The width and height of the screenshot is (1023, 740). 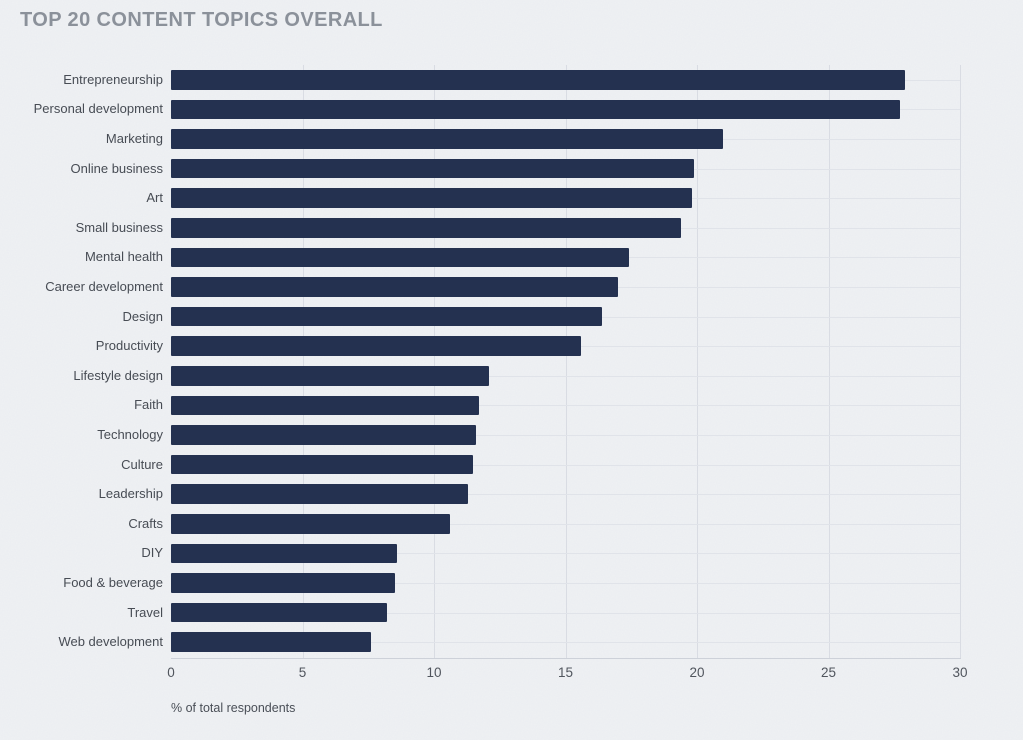 What do you see at coordinates (154, 198) in the screenshot?
I see `category-label: Art` at bounding box center [154, 198].